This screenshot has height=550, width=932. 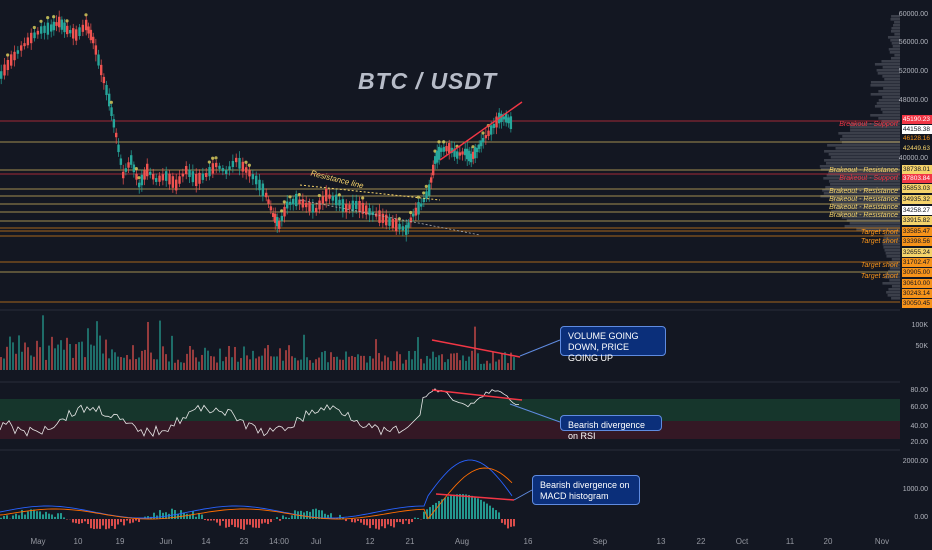 What do you see at coordinates (917, 272) in the screenshot?
I see `price-level-badge: 30905.00` at bounding box center [917, 272].